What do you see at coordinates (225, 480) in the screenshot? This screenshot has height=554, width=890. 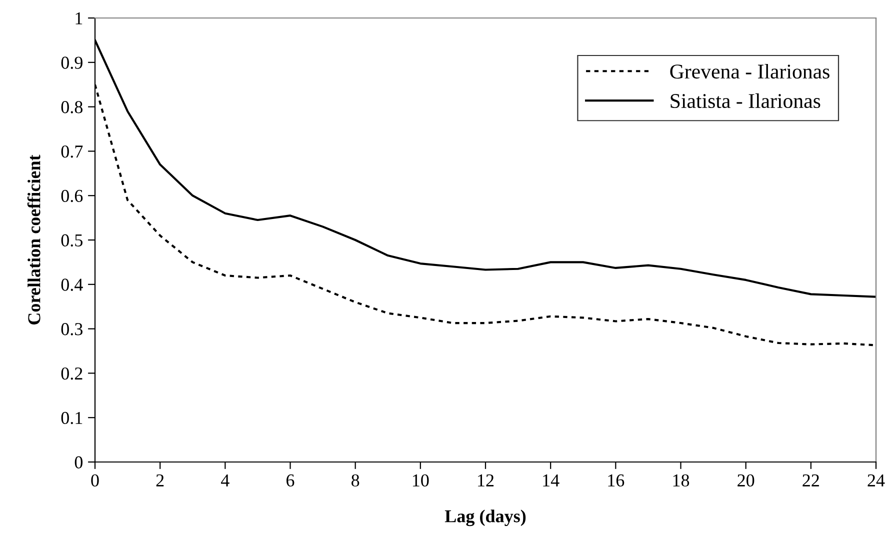 I see `x-tick-label: 4` at bounding box center [225, 480].